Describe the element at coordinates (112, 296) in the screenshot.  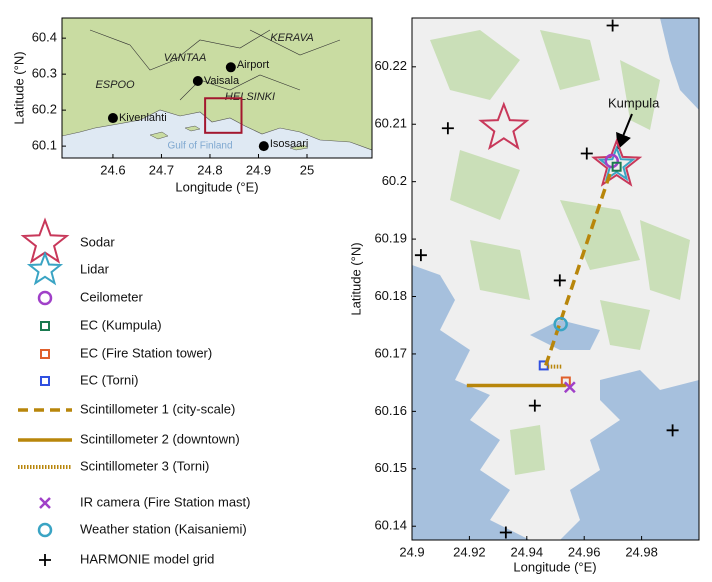
I see `legend-label: Ceilometer` at that location.